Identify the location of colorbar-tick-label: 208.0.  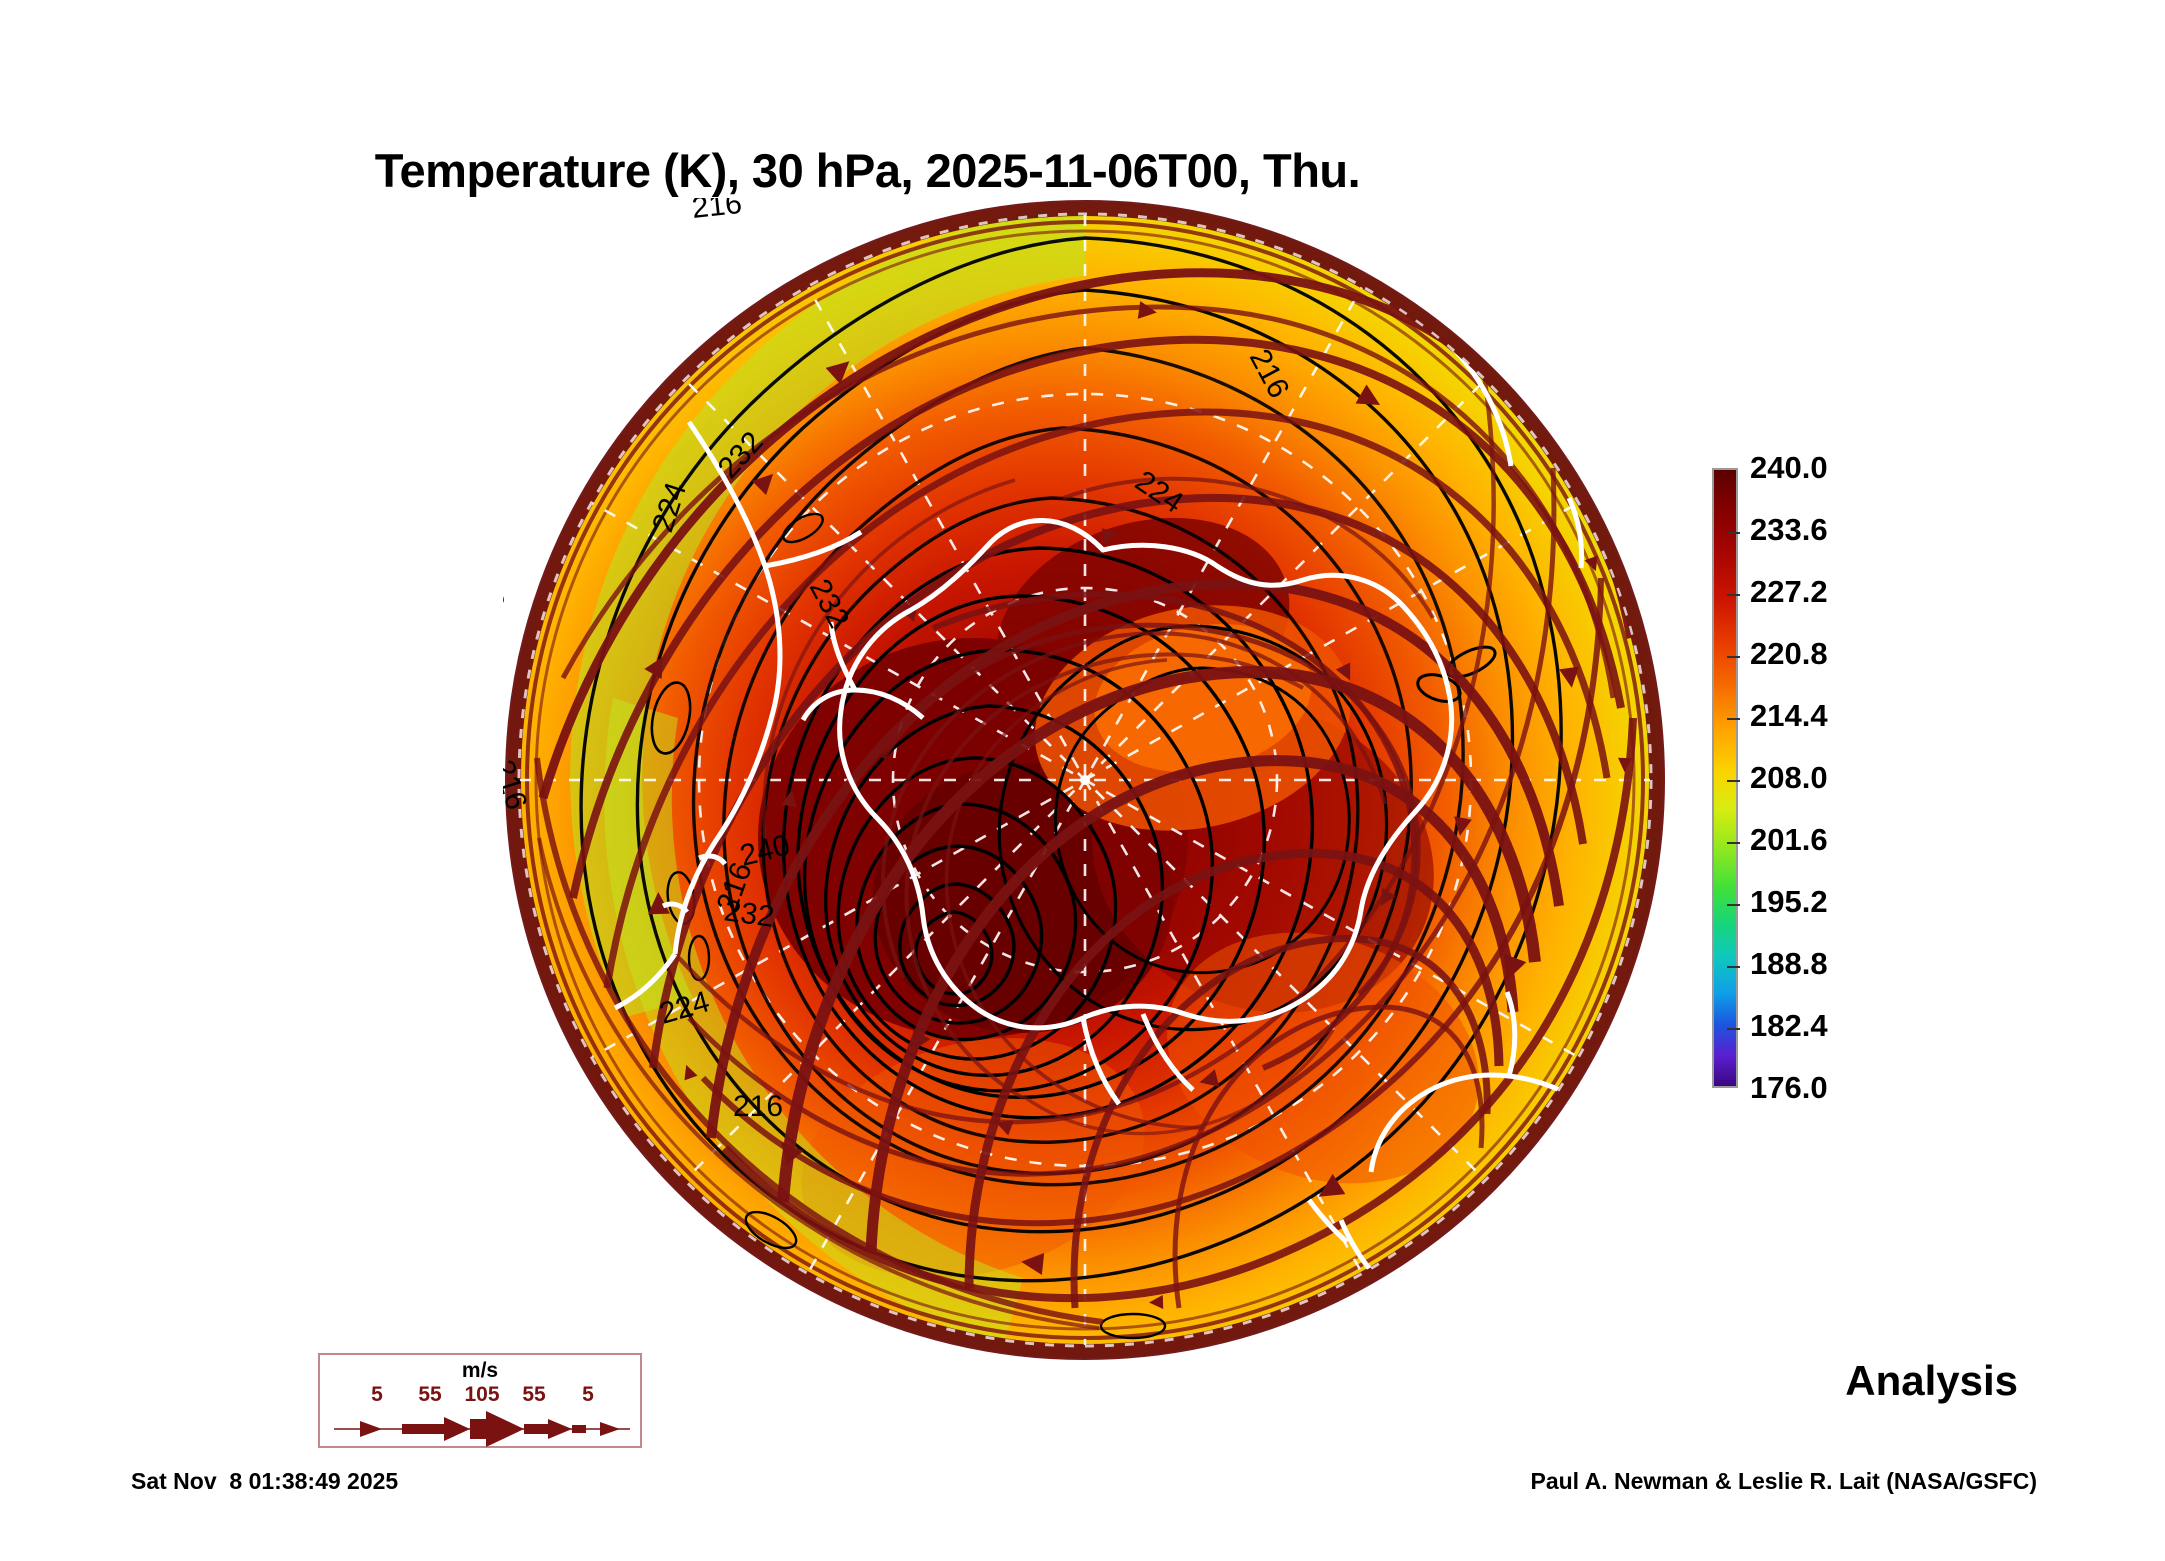
(1789, 777).